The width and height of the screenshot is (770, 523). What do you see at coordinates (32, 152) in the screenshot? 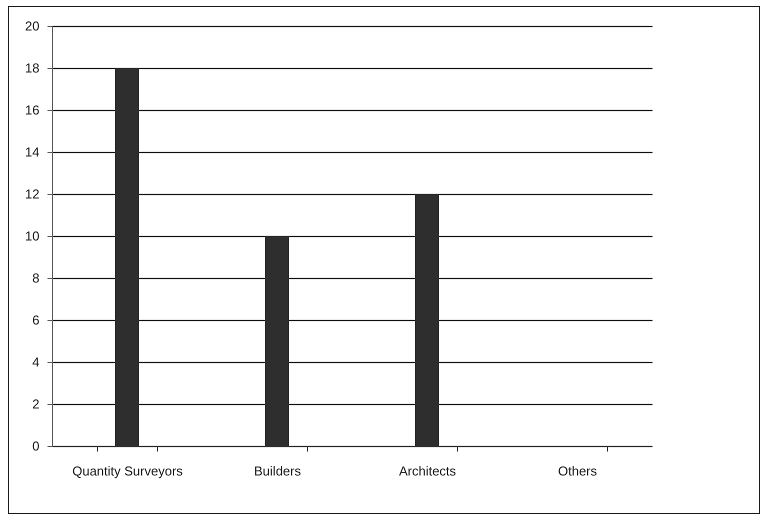
I see `y-tick-label: 14` at bounding box center [32, 152].